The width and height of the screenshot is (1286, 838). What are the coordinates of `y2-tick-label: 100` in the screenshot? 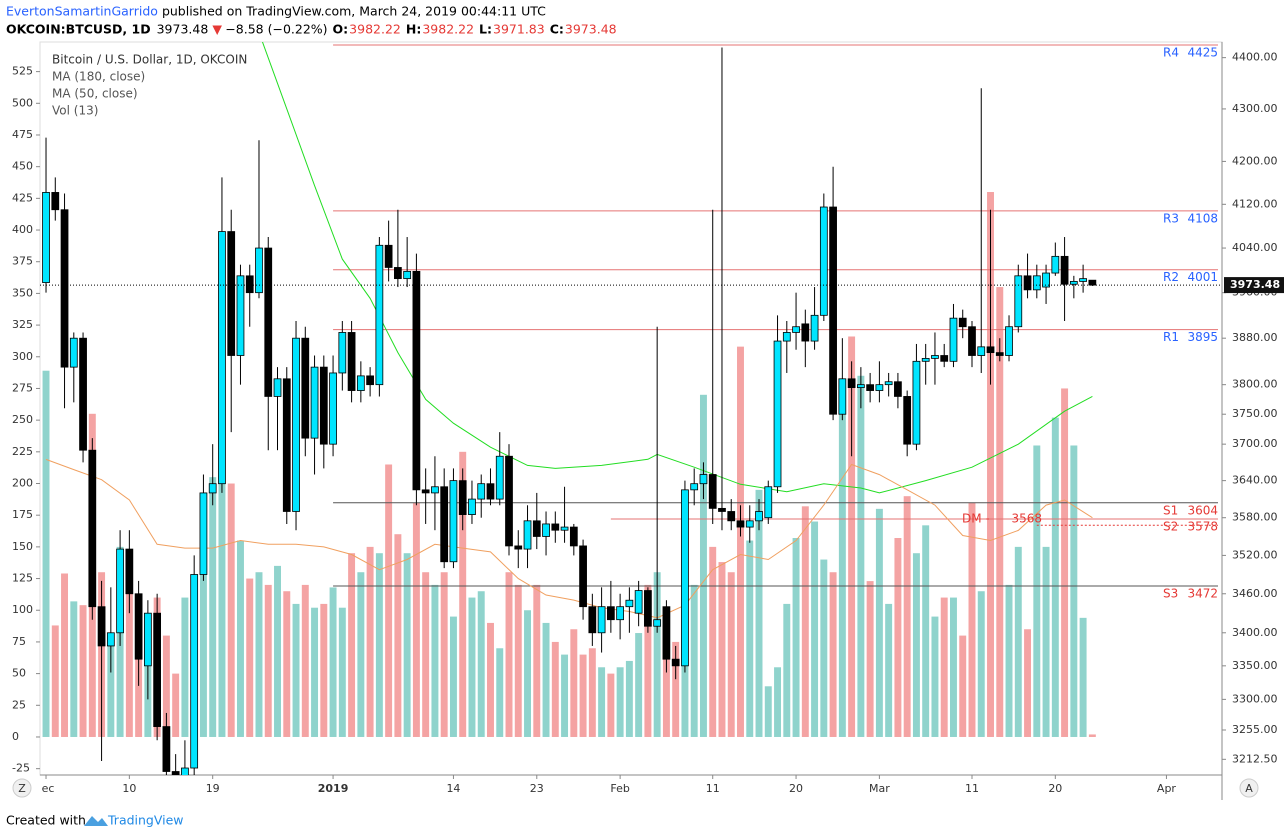 It's located at (22, 609).